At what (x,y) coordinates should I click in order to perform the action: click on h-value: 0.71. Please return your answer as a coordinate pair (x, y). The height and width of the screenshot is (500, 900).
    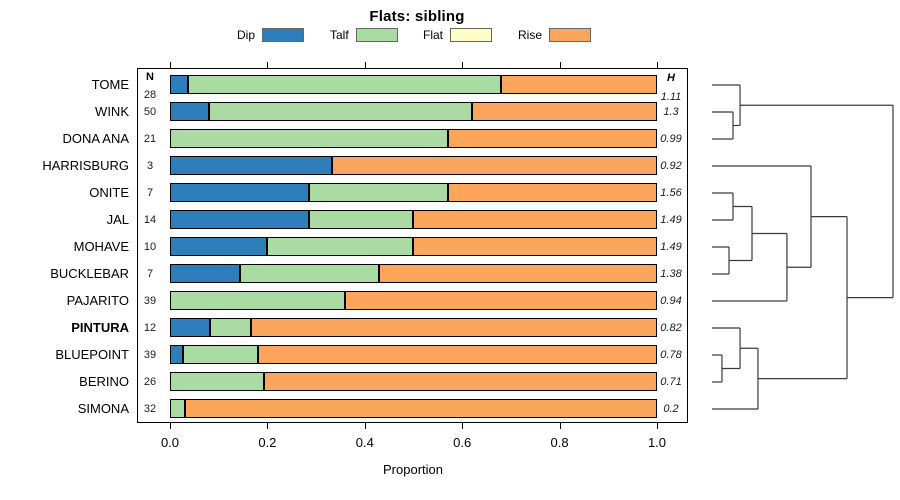
    Looking at the image, I should click on (671, 382).